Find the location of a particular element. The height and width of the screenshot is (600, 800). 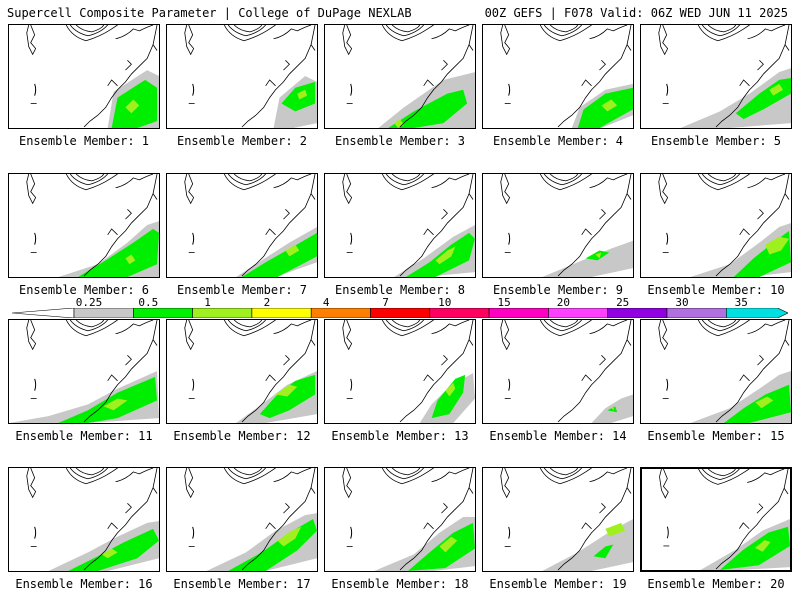

color-scale-bar is located at coordinates (400, 313).